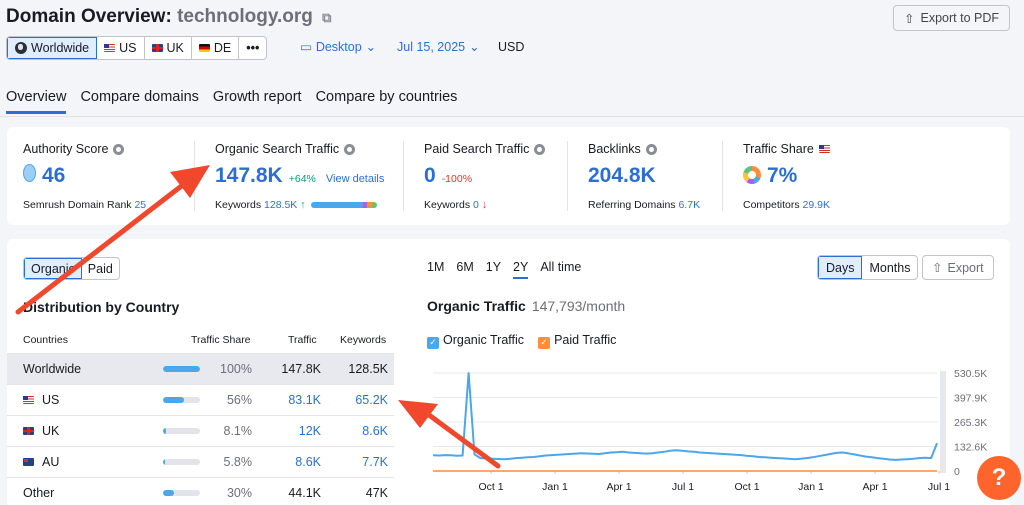 This screenshot has height=505, width=1024. Describe the element at coordinates (222, 48) in the screenshot. I see `geo-de-label: DE` at that location.